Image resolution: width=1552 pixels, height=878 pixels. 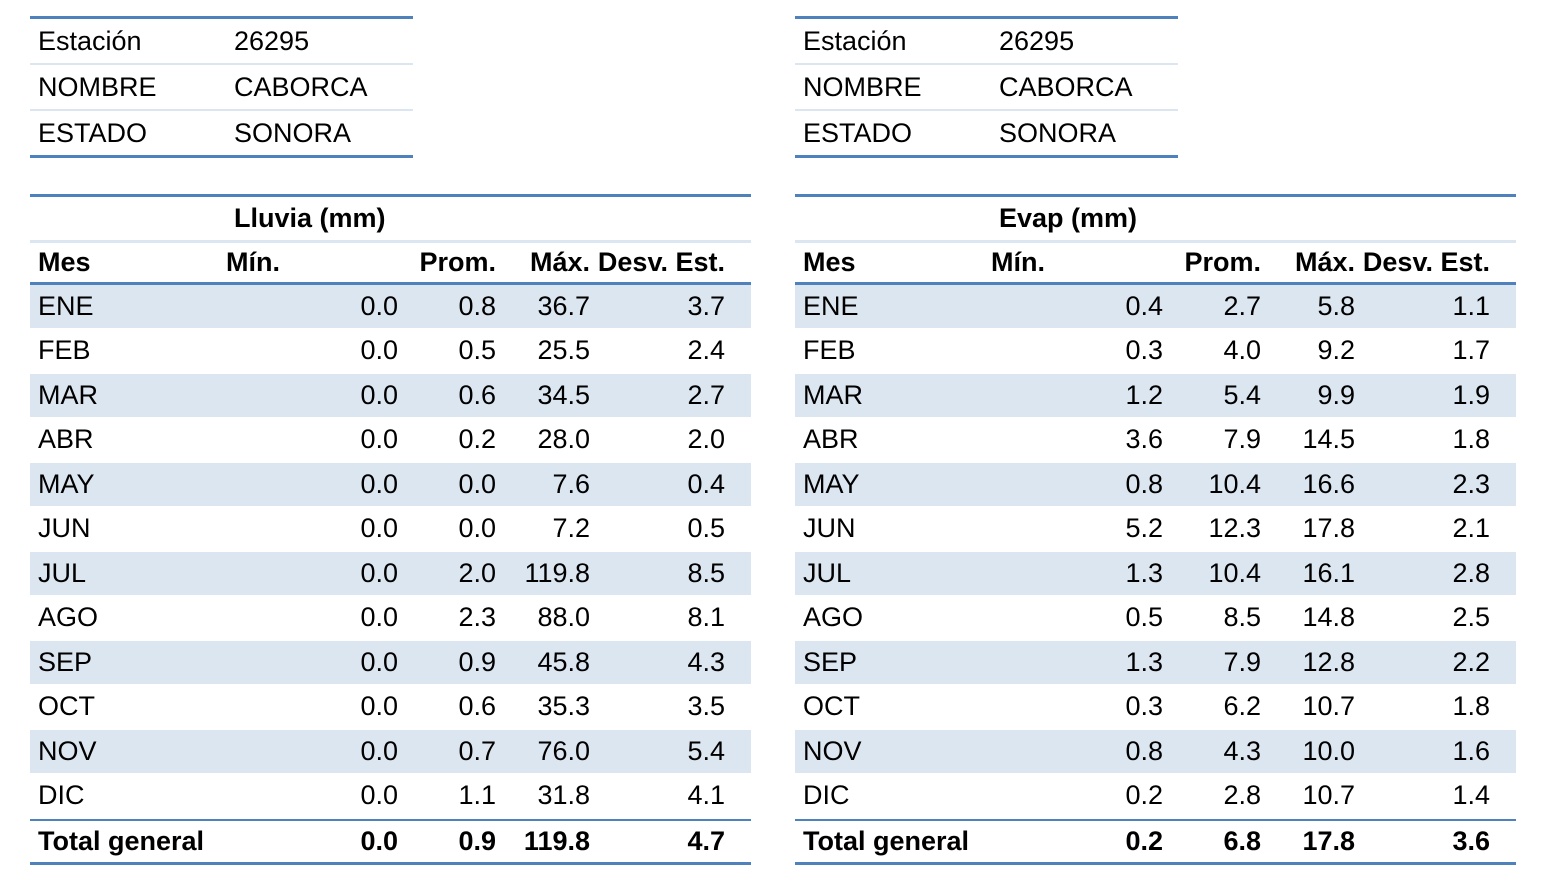 What do you see at coordinates (1144, 528) in the screenshot?
I see `cell-min: 5.2` at bounding box center [1144, 528].